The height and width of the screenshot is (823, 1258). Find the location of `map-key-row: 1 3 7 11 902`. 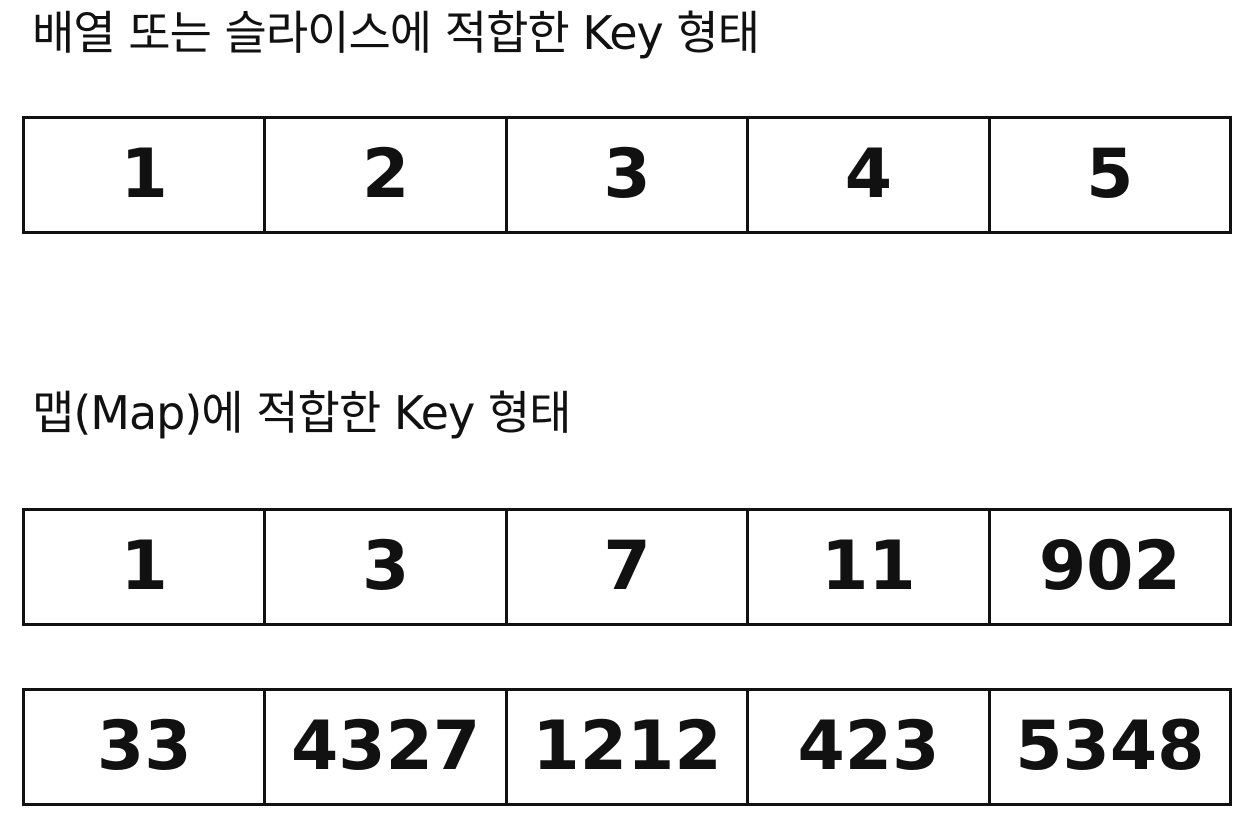

map-key-row: 1 3 7 11 902 is located at coordinates (627, 567).